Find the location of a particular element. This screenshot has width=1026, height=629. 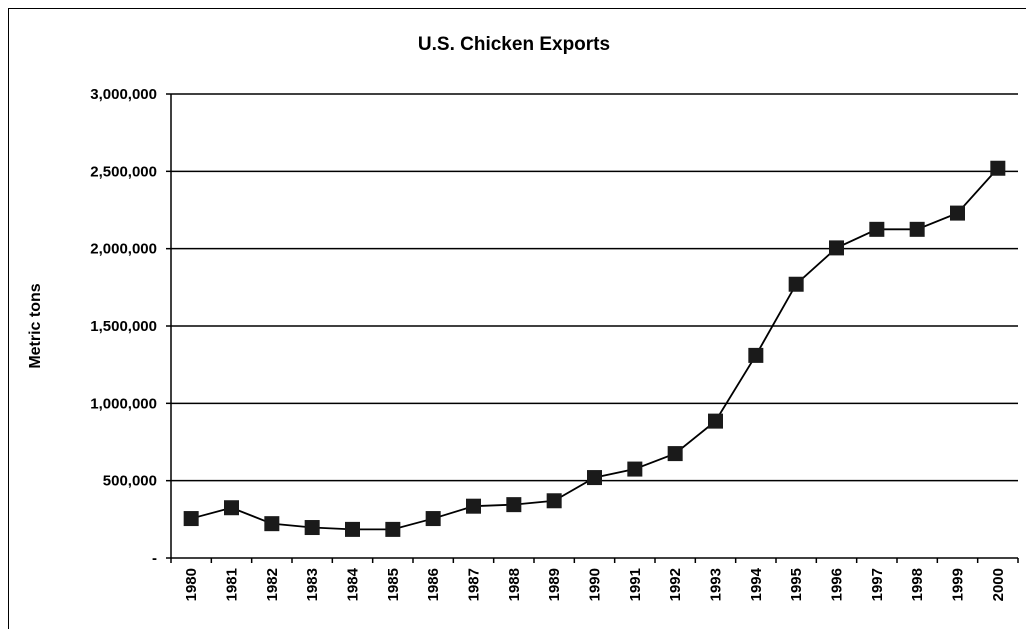

x-tick-label: 1984 is located at coordinates (353, 584).